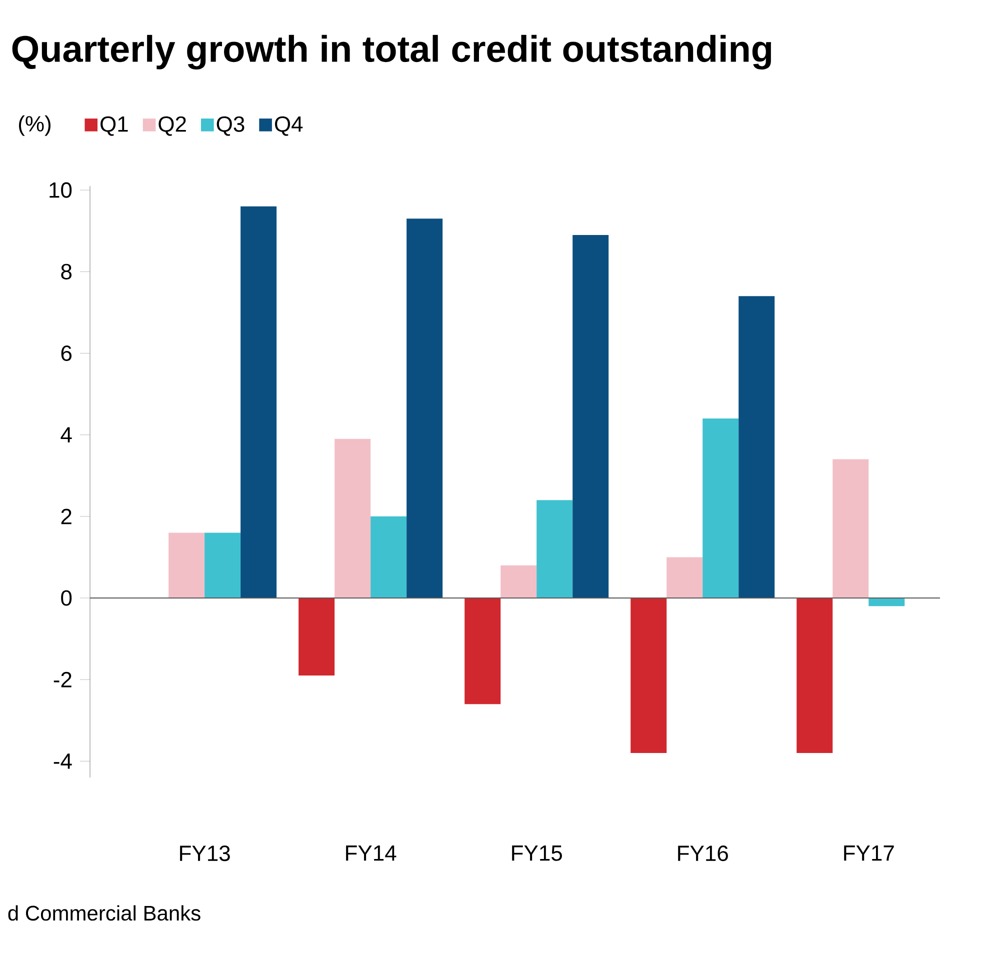  Describe the element at coordinates (66, 598) in the screenshot. I see `y-tick-label: 0` at that location.